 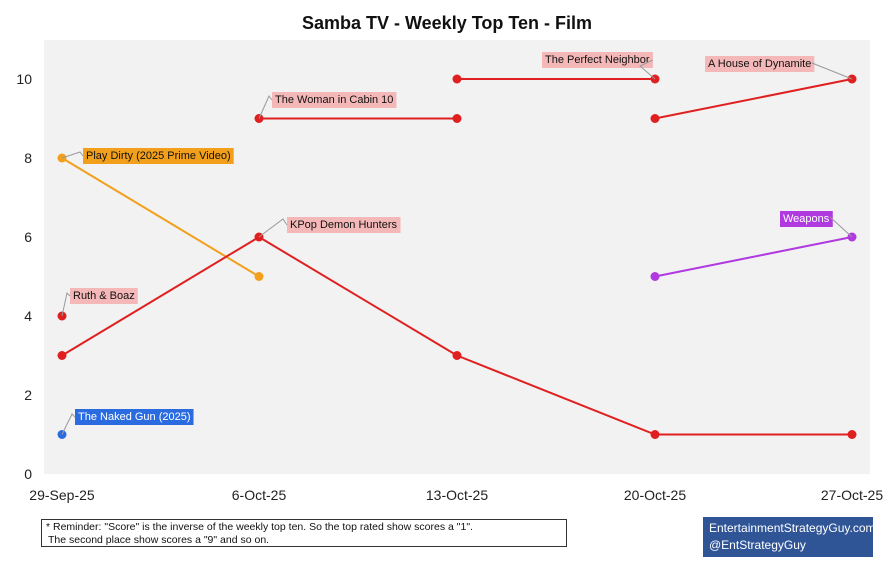 What do you see at coordinates (757, 545) in the screenshot?
I see `credit-handle: @EntStrategyGuy` at bounding box center [757, 545].